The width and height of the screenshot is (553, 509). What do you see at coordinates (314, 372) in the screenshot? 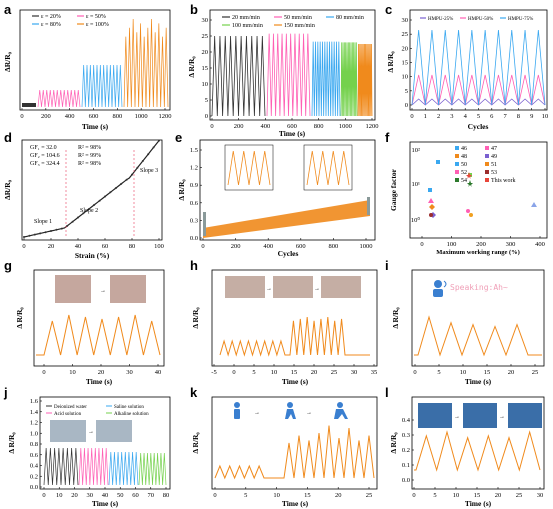
I see `h-xtick: 20` at bounding box center [314, 372].